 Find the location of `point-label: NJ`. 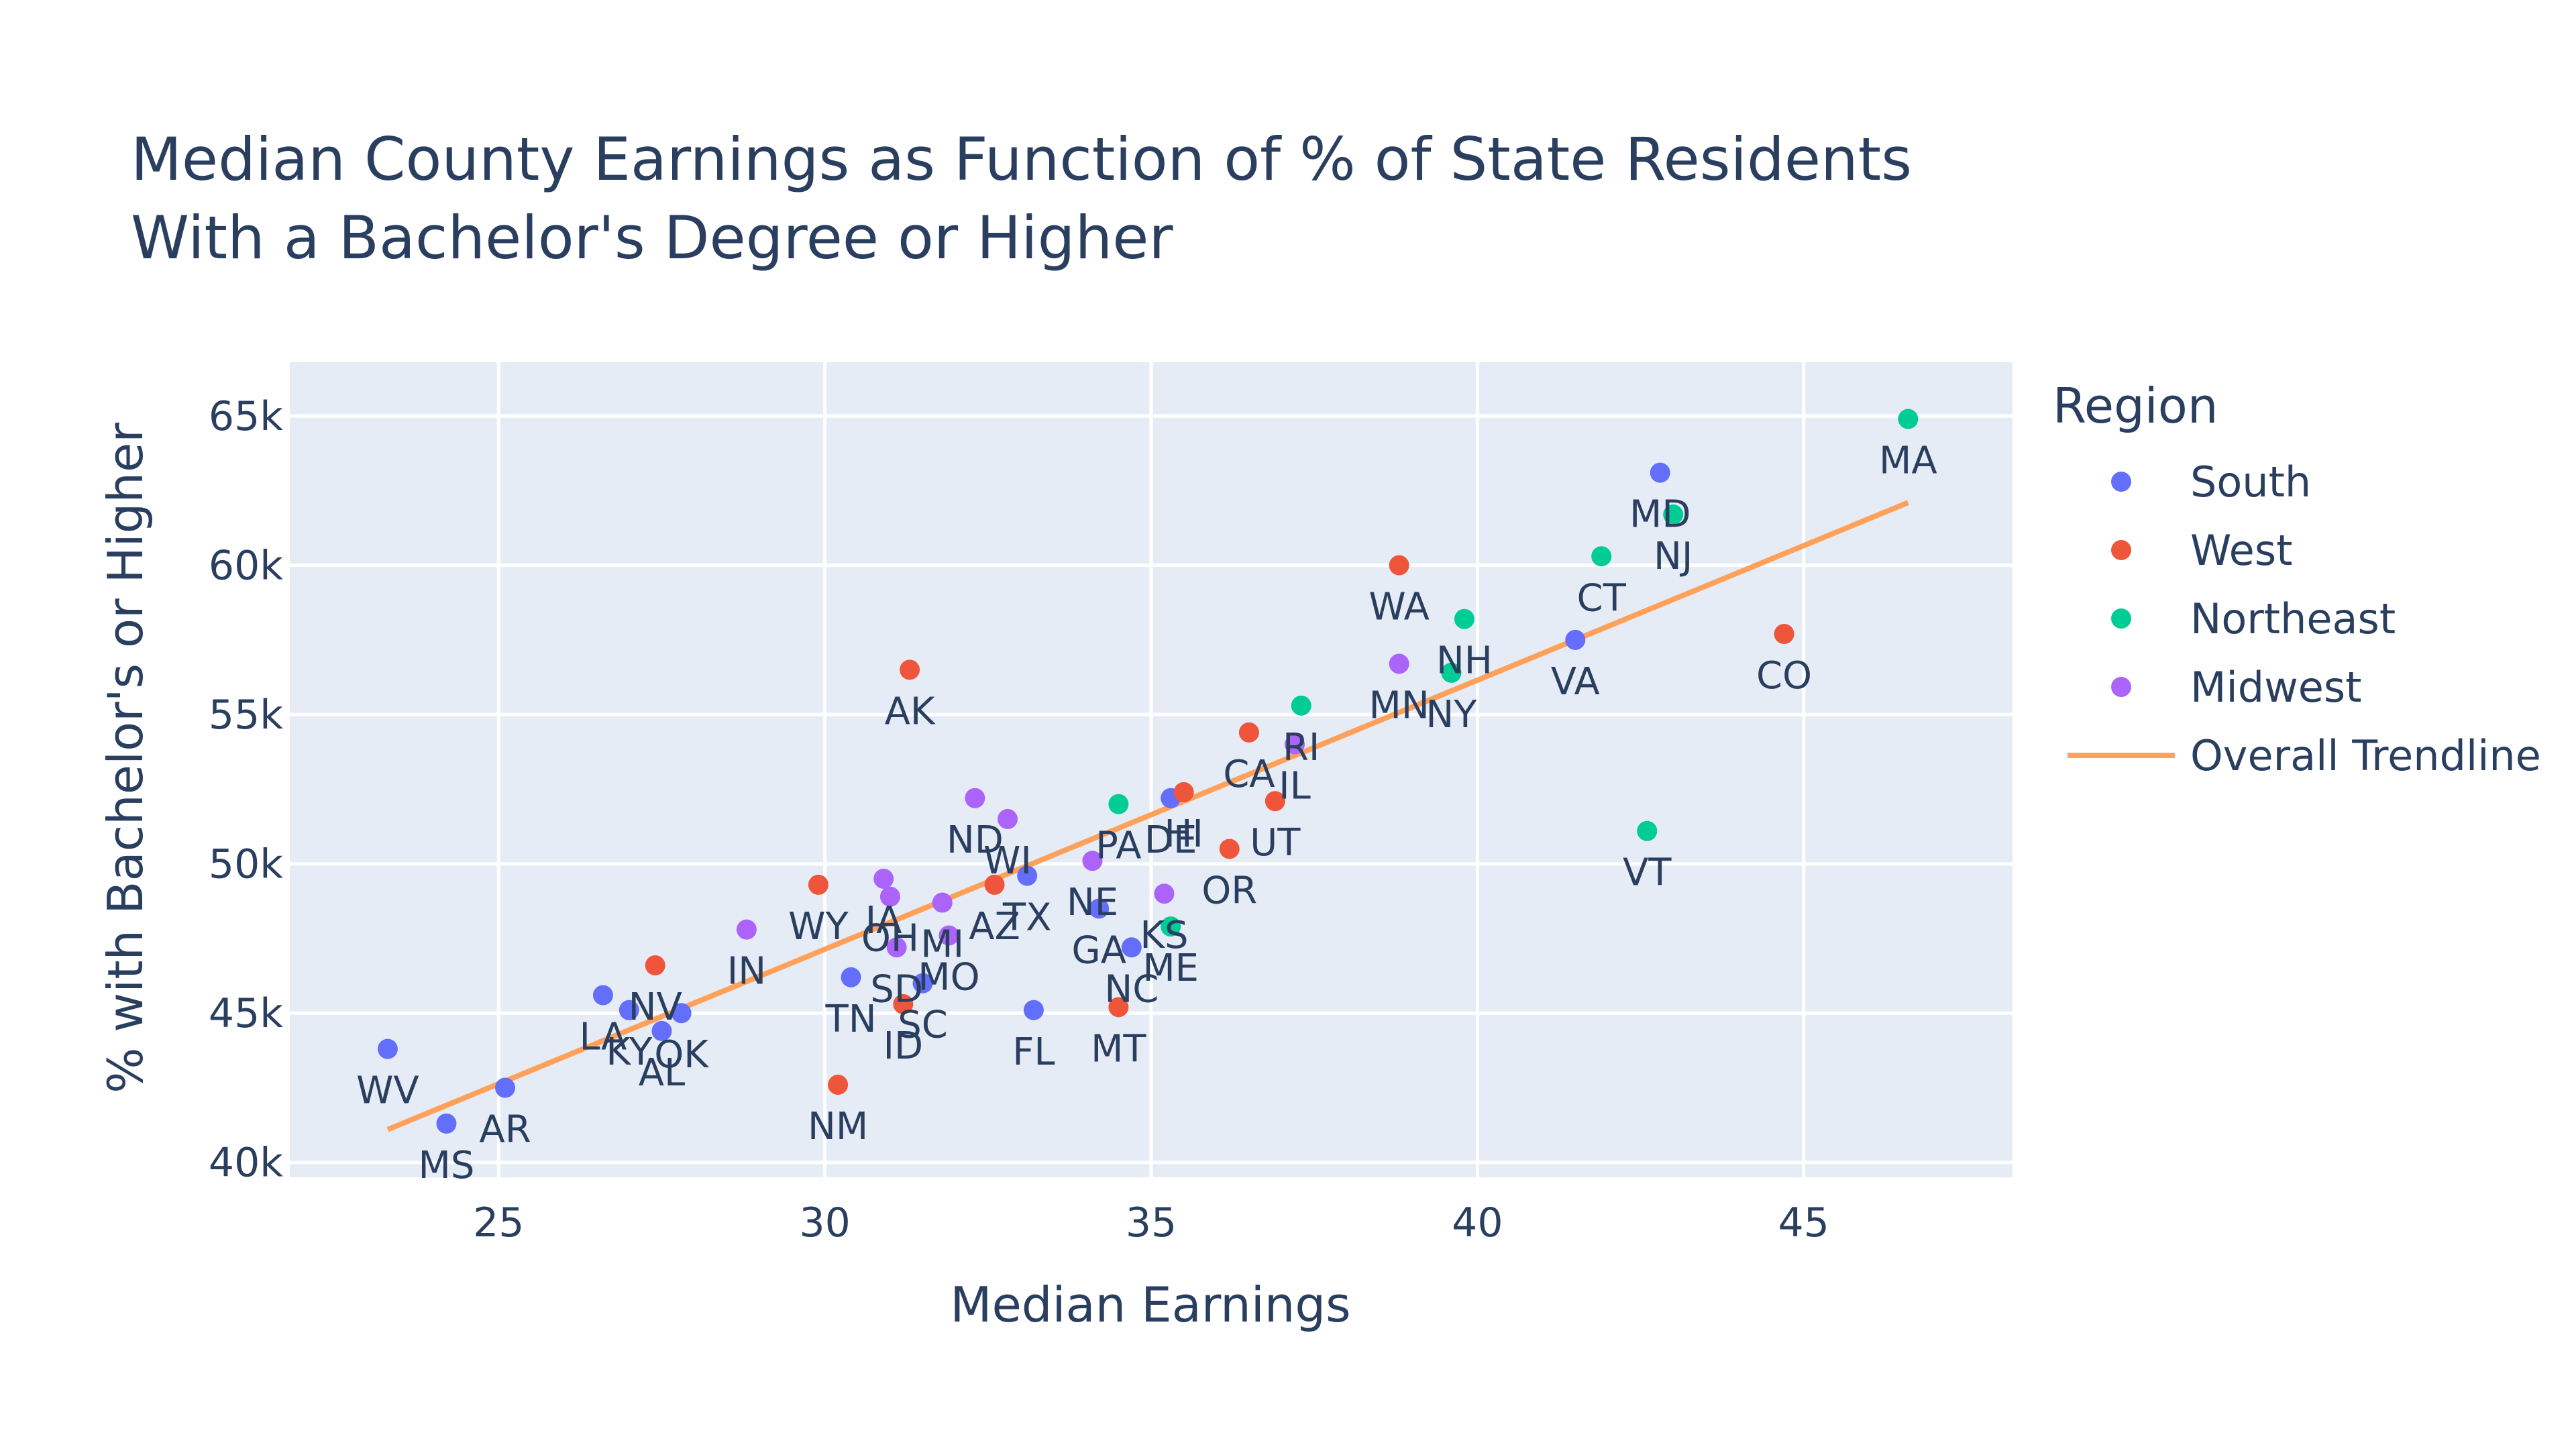

point-label: NJ is located at coordinates (1673, 556).